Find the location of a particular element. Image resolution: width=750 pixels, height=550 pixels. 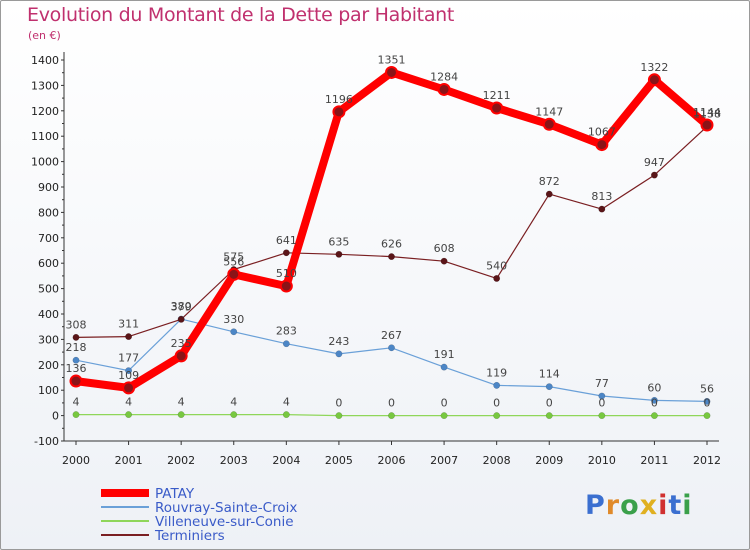

data-label: 218 is located at coordinates (76, 347).